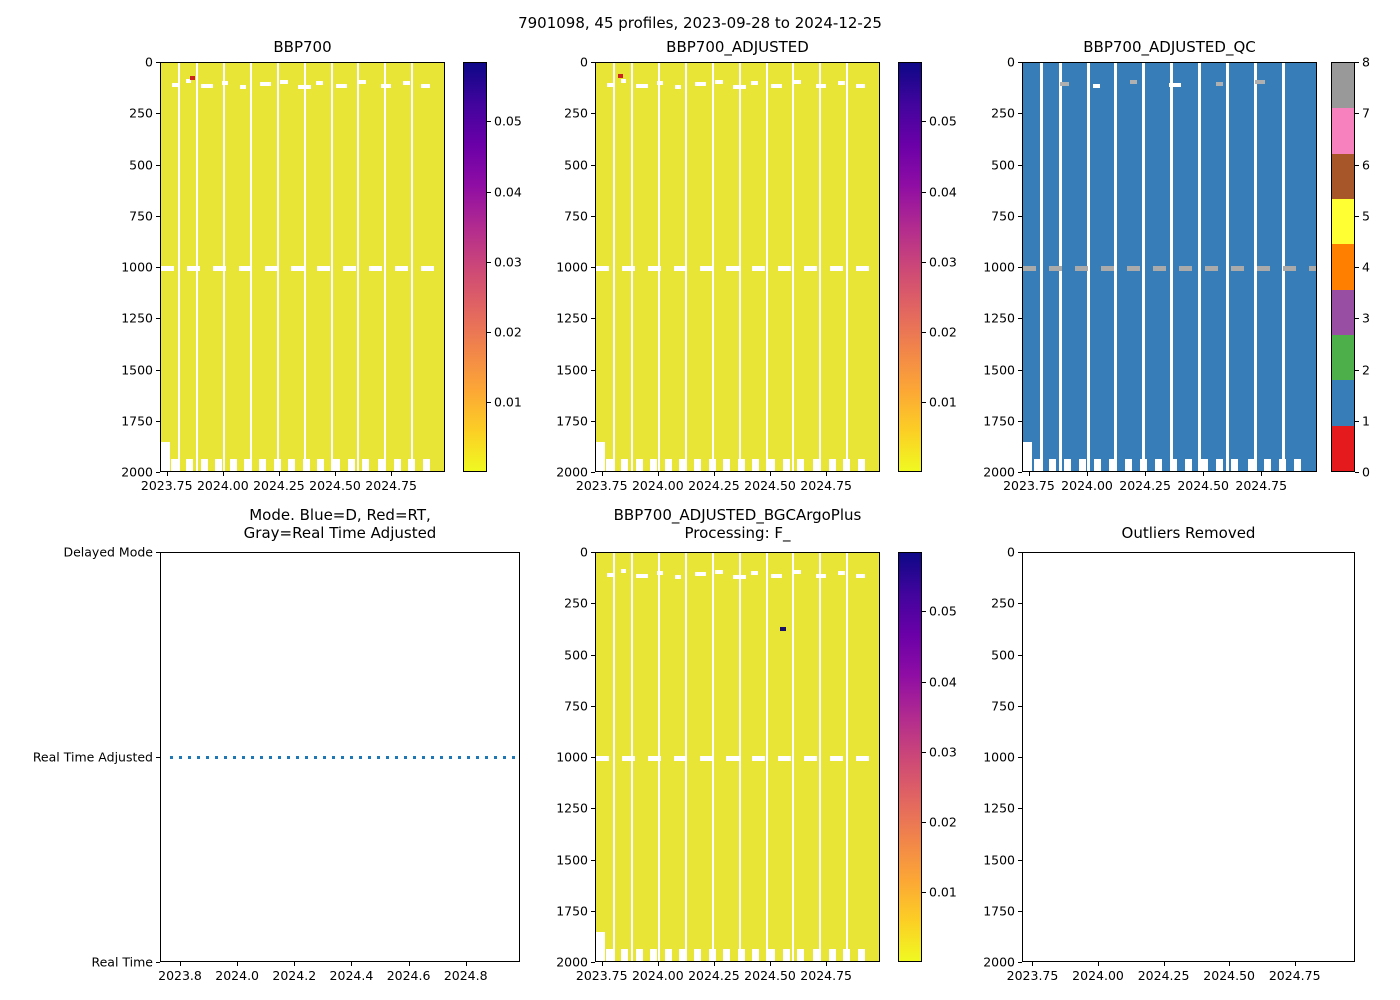  What do you see at coordinates (180, 975) in the screenshot?
I see `x-tick-label: 2023.8` at bounding box center [180, 975].